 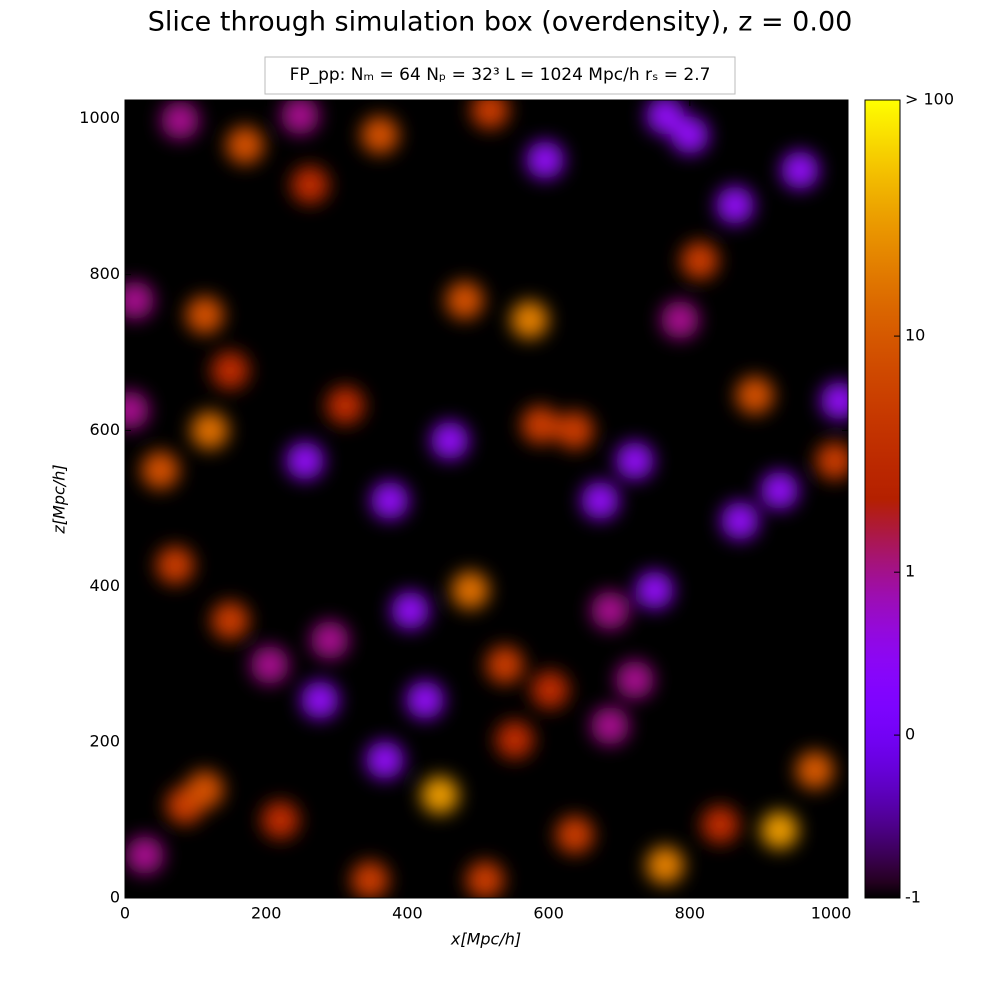 What do you see at coordinates (929, 99) in the screenshot?
I see `colorbar-tick-label: > 100` at bounding box center [929, 99].